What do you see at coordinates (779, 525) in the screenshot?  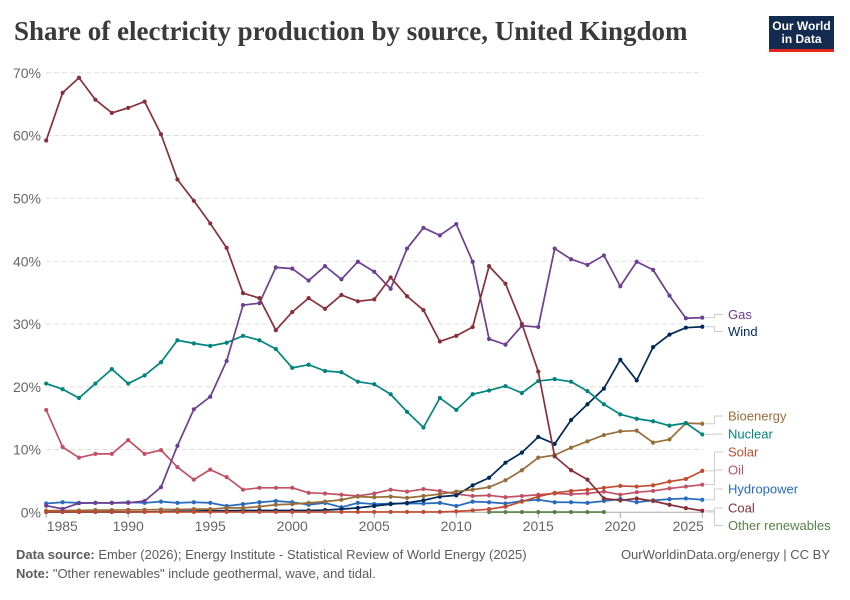 I see `svg-text: Other renewables` at bounding box center [779, 525].